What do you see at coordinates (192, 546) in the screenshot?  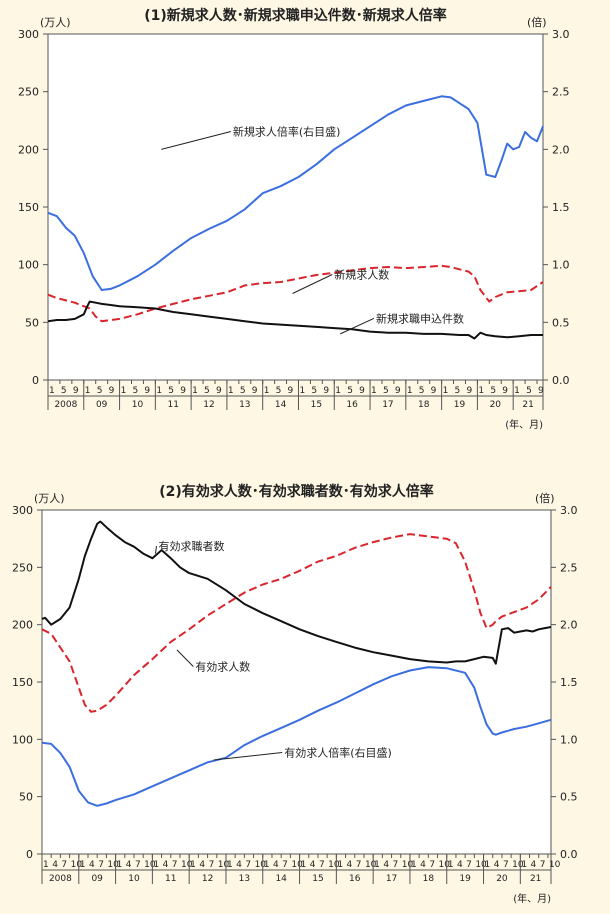 I see `series-label: 有効求職者数` at bounding box center [192, 546].